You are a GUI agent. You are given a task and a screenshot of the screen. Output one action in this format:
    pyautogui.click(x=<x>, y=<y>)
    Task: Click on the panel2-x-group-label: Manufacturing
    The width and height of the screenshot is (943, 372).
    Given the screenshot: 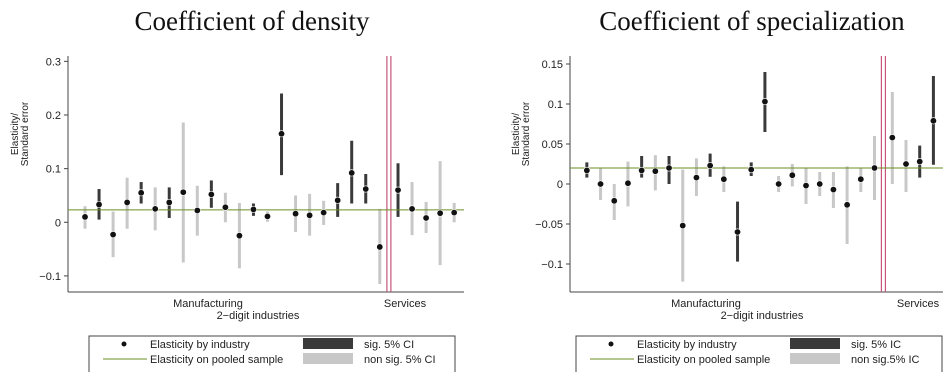 What is the action you would take?
    pyautogui.click(x=706, y=304)
    